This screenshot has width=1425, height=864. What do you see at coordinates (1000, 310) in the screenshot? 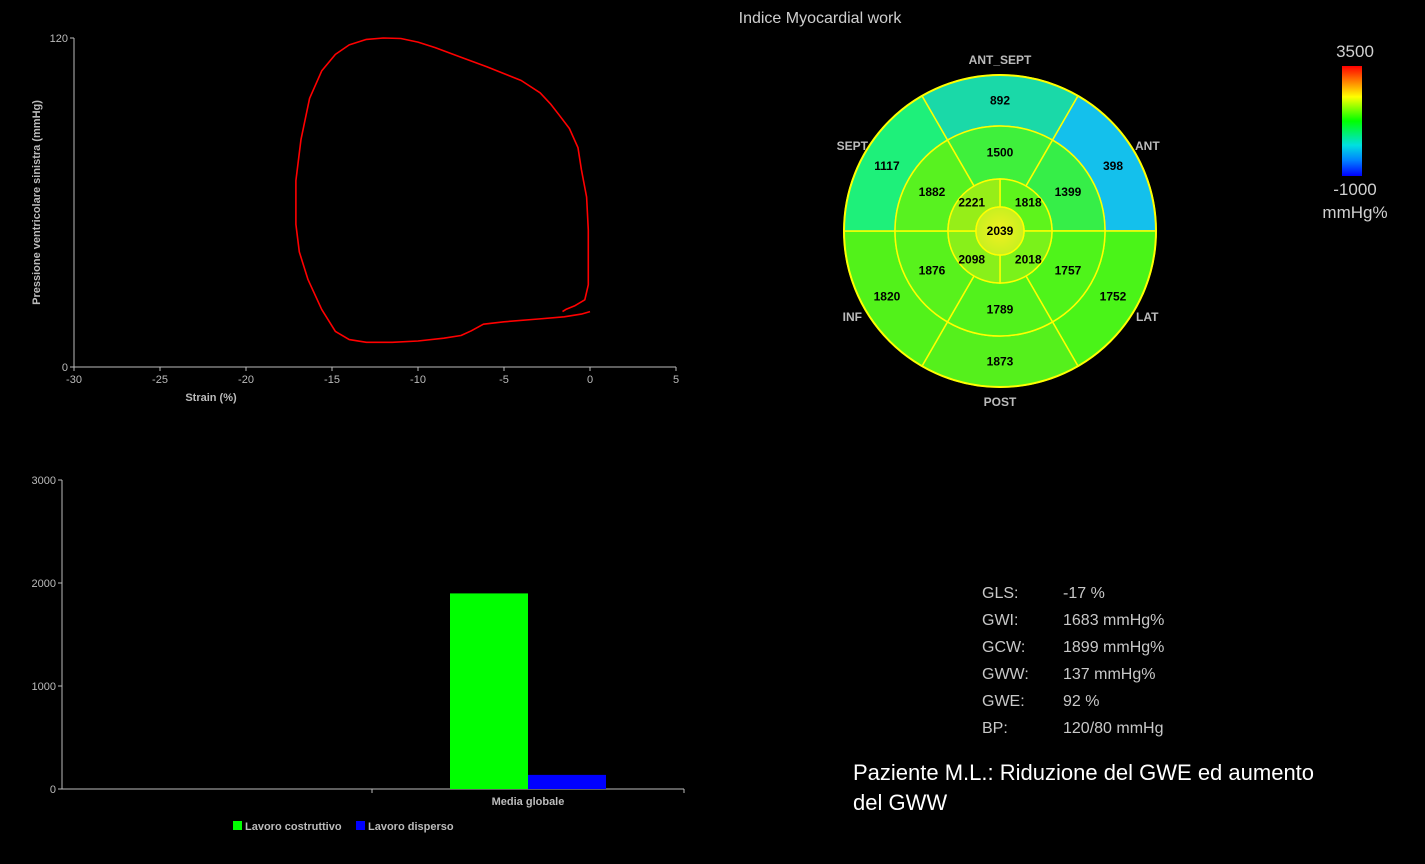
I see `bullseye-value: 1789` at bounding box center [1000, 310].